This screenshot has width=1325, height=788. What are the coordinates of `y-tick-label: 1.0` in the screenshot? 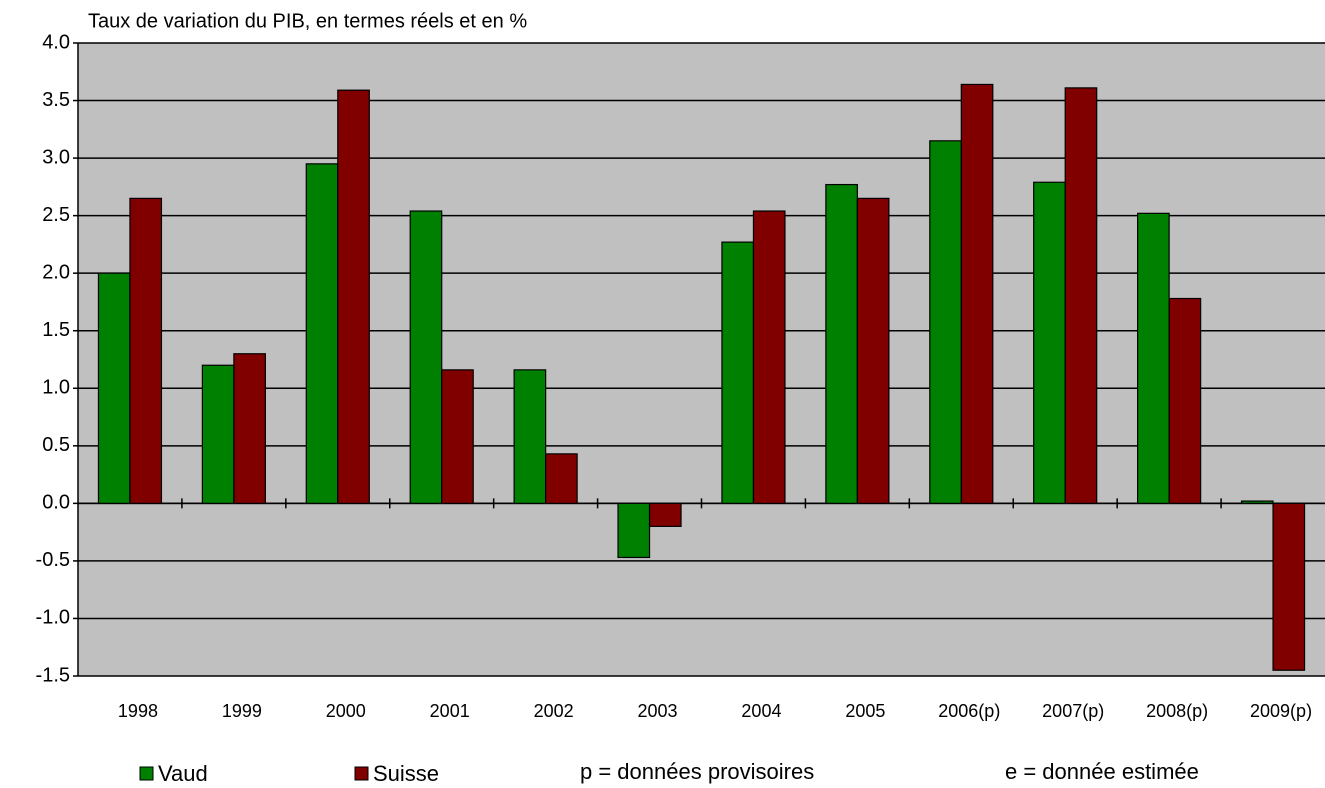 It's located at (56, 388).